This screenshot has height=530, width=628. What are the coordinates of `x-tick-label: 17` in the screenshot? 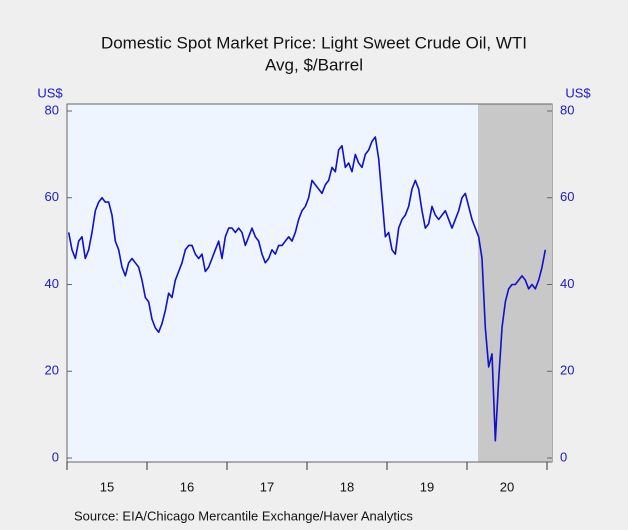 It's located at (267, 486).